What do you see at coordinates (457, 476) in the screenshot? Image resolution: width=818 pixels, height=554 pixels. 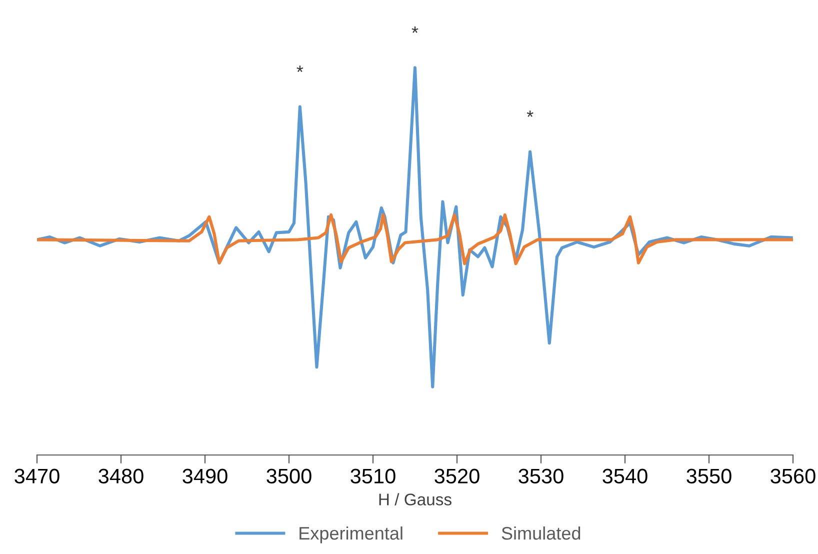 I see `x-tick-label: 3520` at bounding box center [457, 476].